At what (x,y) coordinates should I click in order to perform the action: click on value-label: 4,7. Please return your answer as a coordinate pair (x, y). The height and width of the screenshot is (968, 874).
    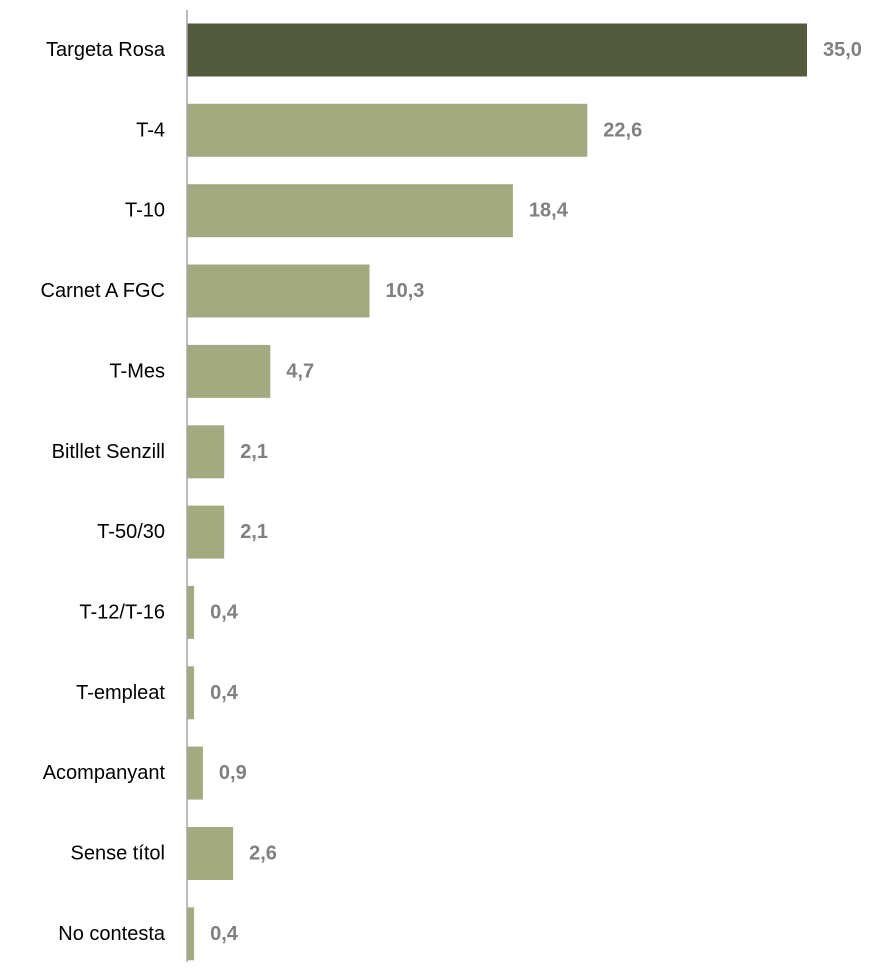
    Looking at the image, I should click on (300, 371).